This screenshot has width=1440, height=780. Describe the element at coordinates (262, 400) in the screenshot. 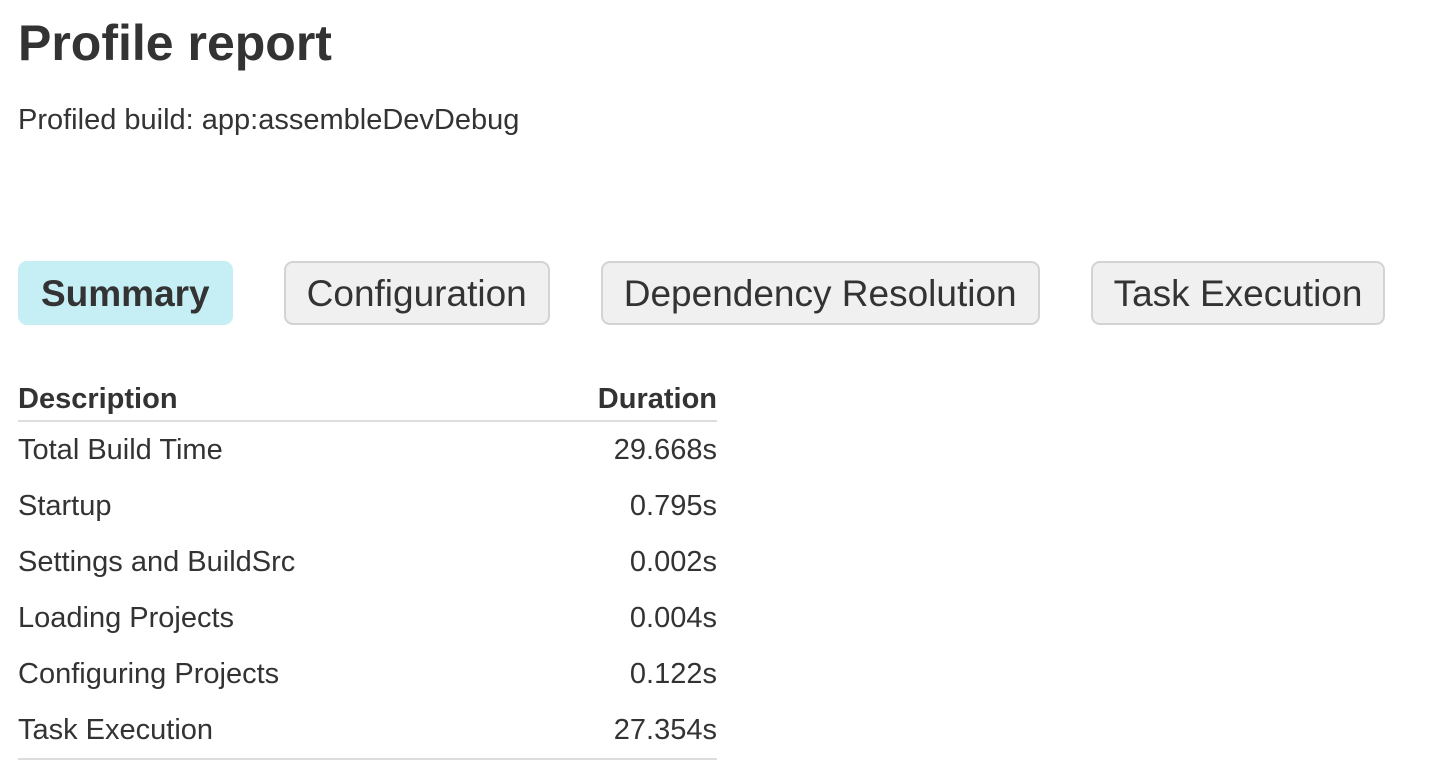

I see `column-header-description: Description` at that location.